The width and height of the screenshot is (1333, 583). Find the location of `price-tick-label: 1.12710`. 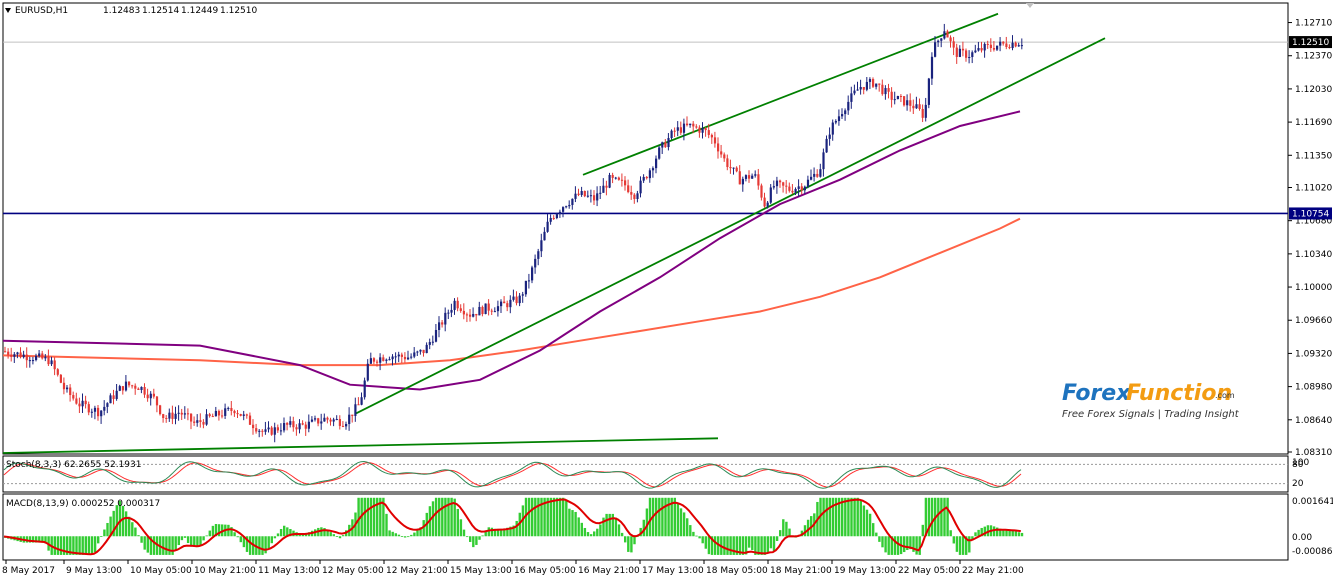

price-tick-label: 1.12710 is located at coordinates (1313, 24).